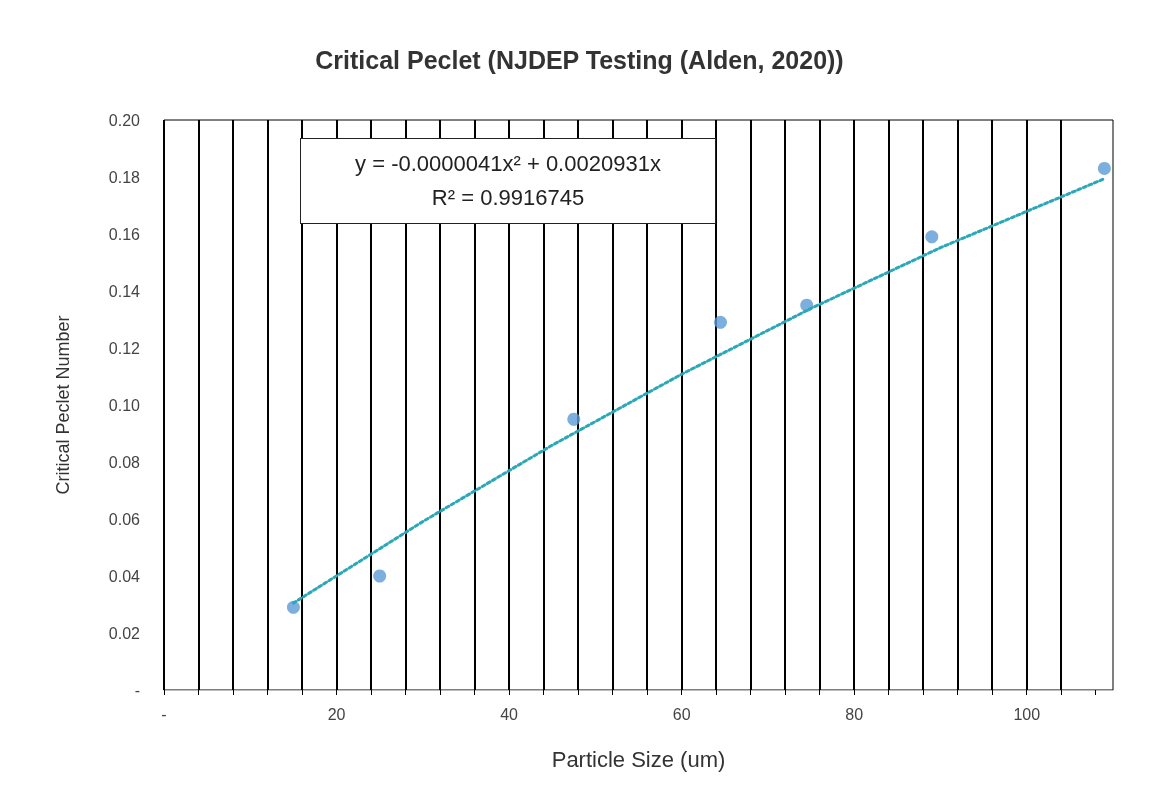 The width and height of the screenshot is (1159, 807). What do you see at coordinates (124, 177) in the screenshot?
I see `y-tick-label: 0.18` at bounding box center [124, 177].